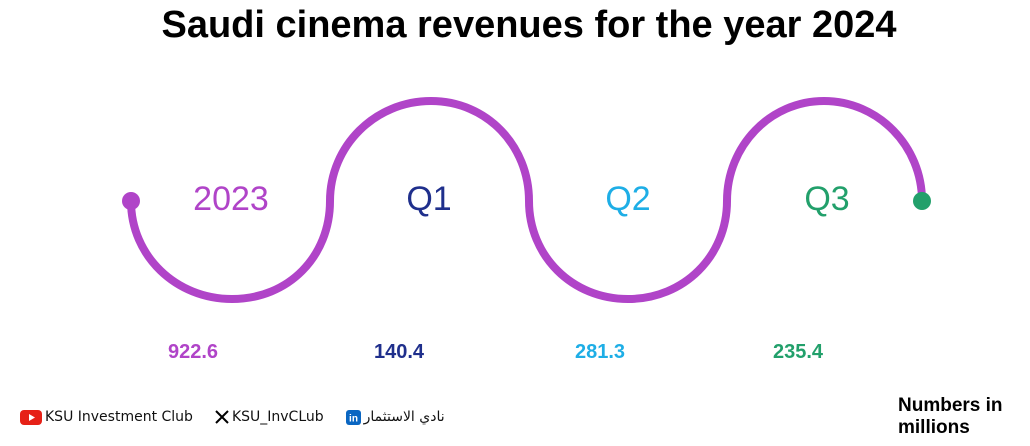 This screenshot has height=446, width=1030. Describe the element at coordinates (404, 417) in the screenshot. I see `linkedin-label: نادي الاستثمار` at that location.